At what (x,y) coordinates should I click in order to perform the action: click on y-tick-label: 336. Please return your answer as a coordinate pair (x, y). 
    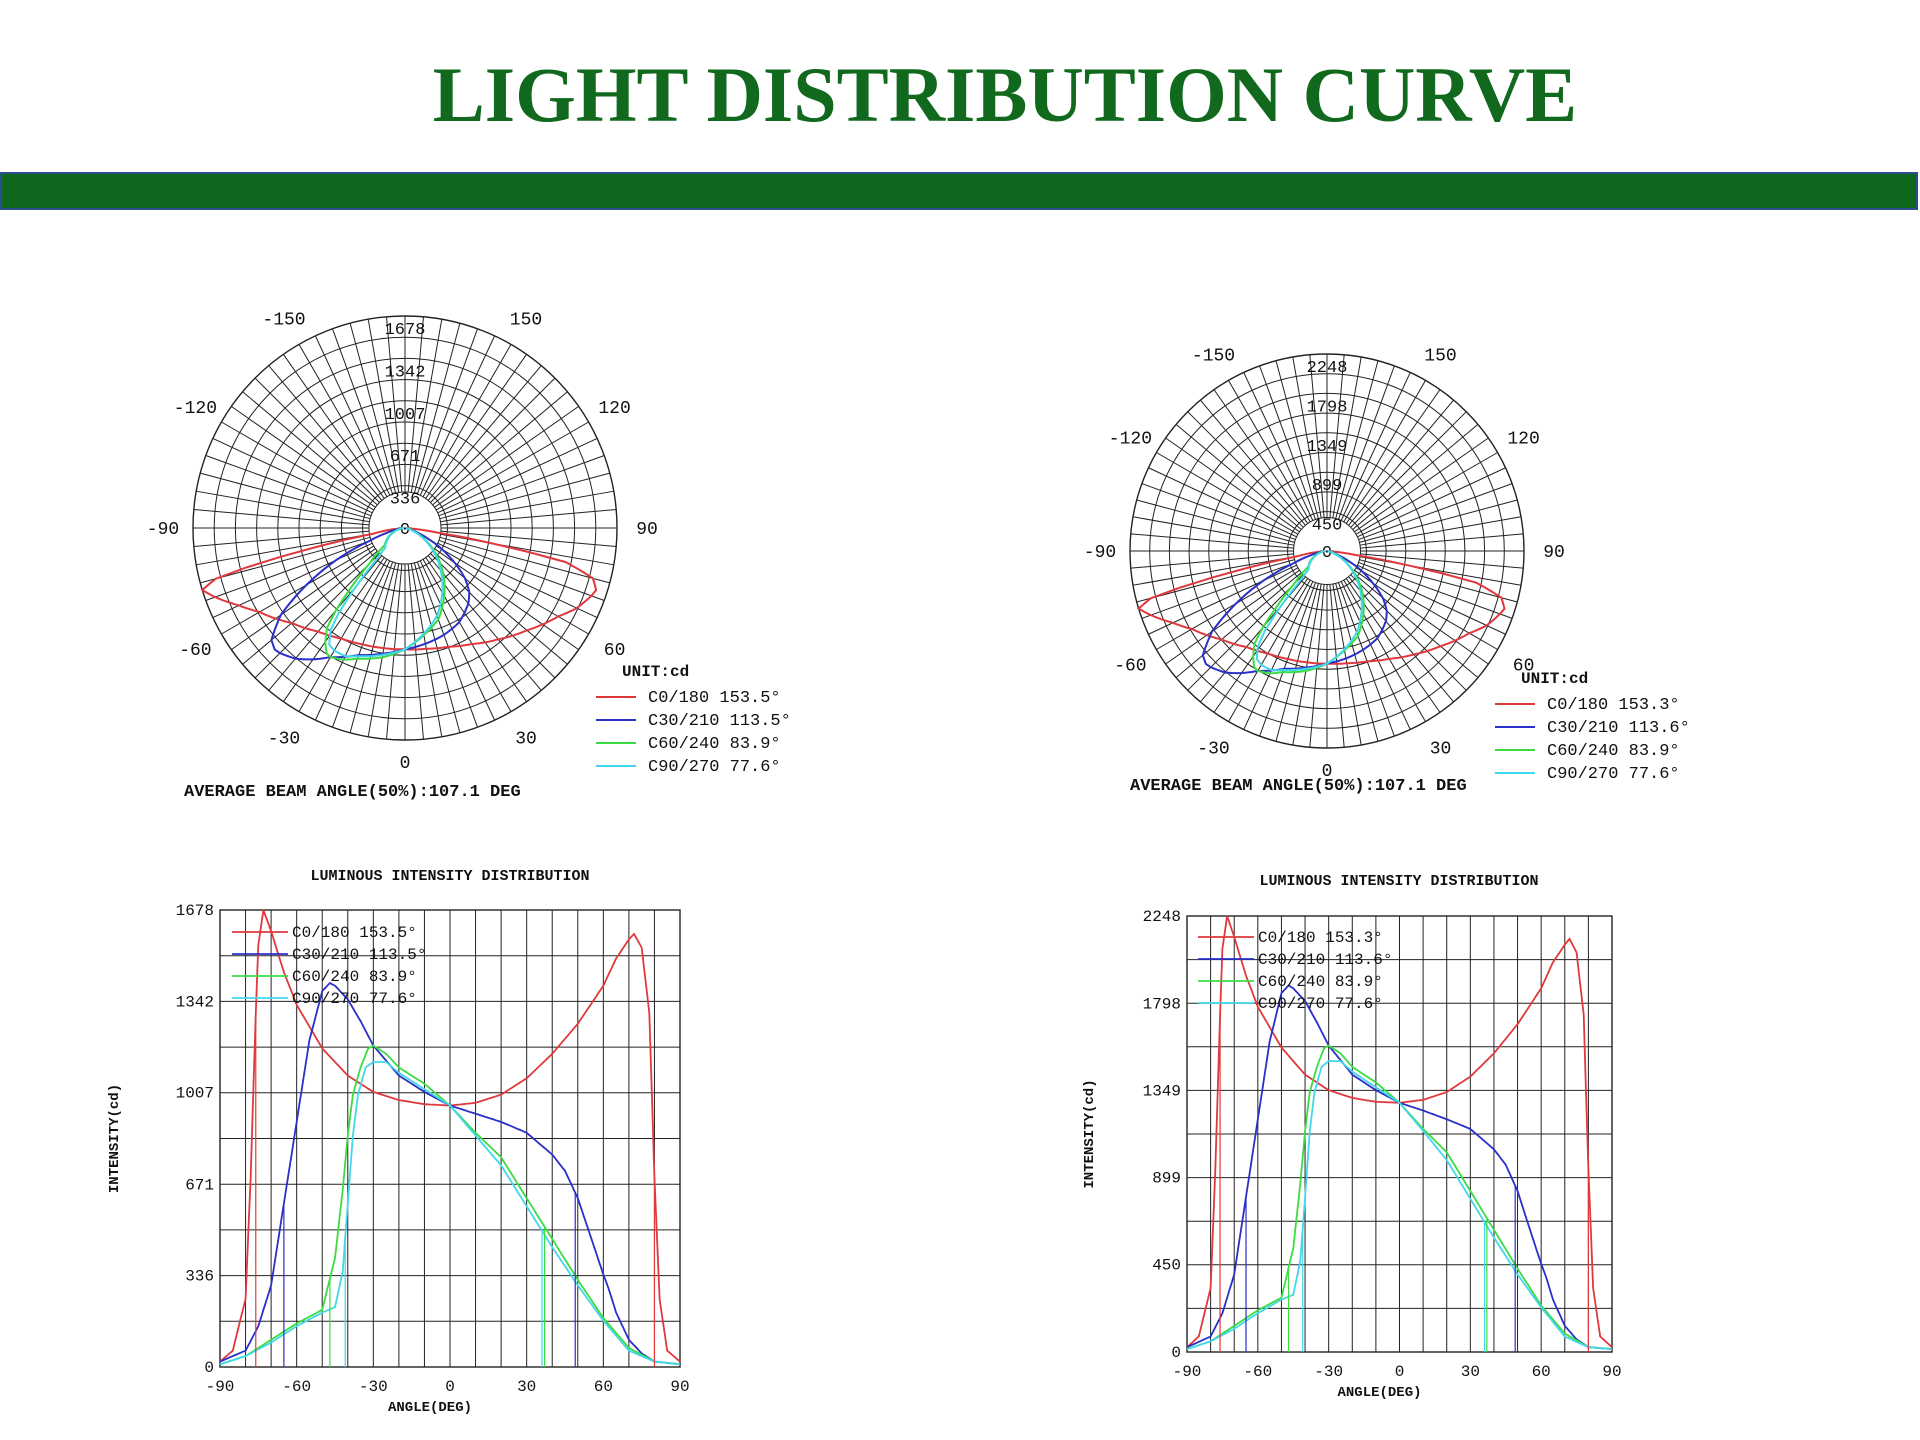
    Looking at the image, I should click on (199, 1276).